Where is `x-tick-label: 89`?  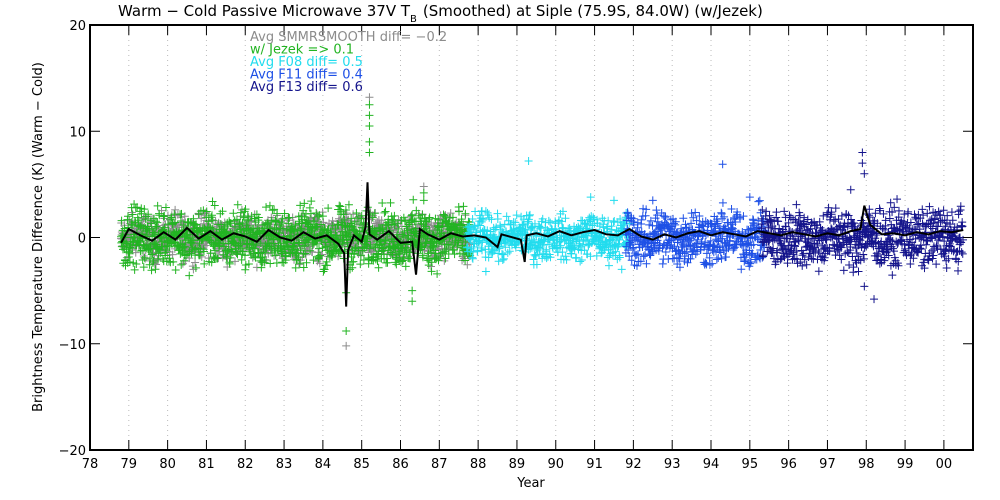 x-tick-label: 89 is located at coordinates (517, 464).